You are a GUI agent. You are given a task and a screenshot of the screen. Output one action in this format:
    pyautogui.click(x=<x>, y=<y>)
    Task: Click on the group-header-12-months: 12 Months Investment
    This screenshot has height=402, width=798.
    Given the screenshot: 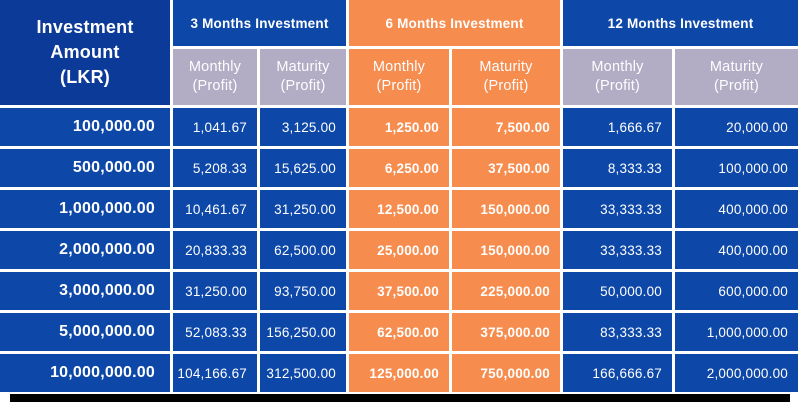 What is the action you would take?
    pyautogui.click(x=680, y=23)
    